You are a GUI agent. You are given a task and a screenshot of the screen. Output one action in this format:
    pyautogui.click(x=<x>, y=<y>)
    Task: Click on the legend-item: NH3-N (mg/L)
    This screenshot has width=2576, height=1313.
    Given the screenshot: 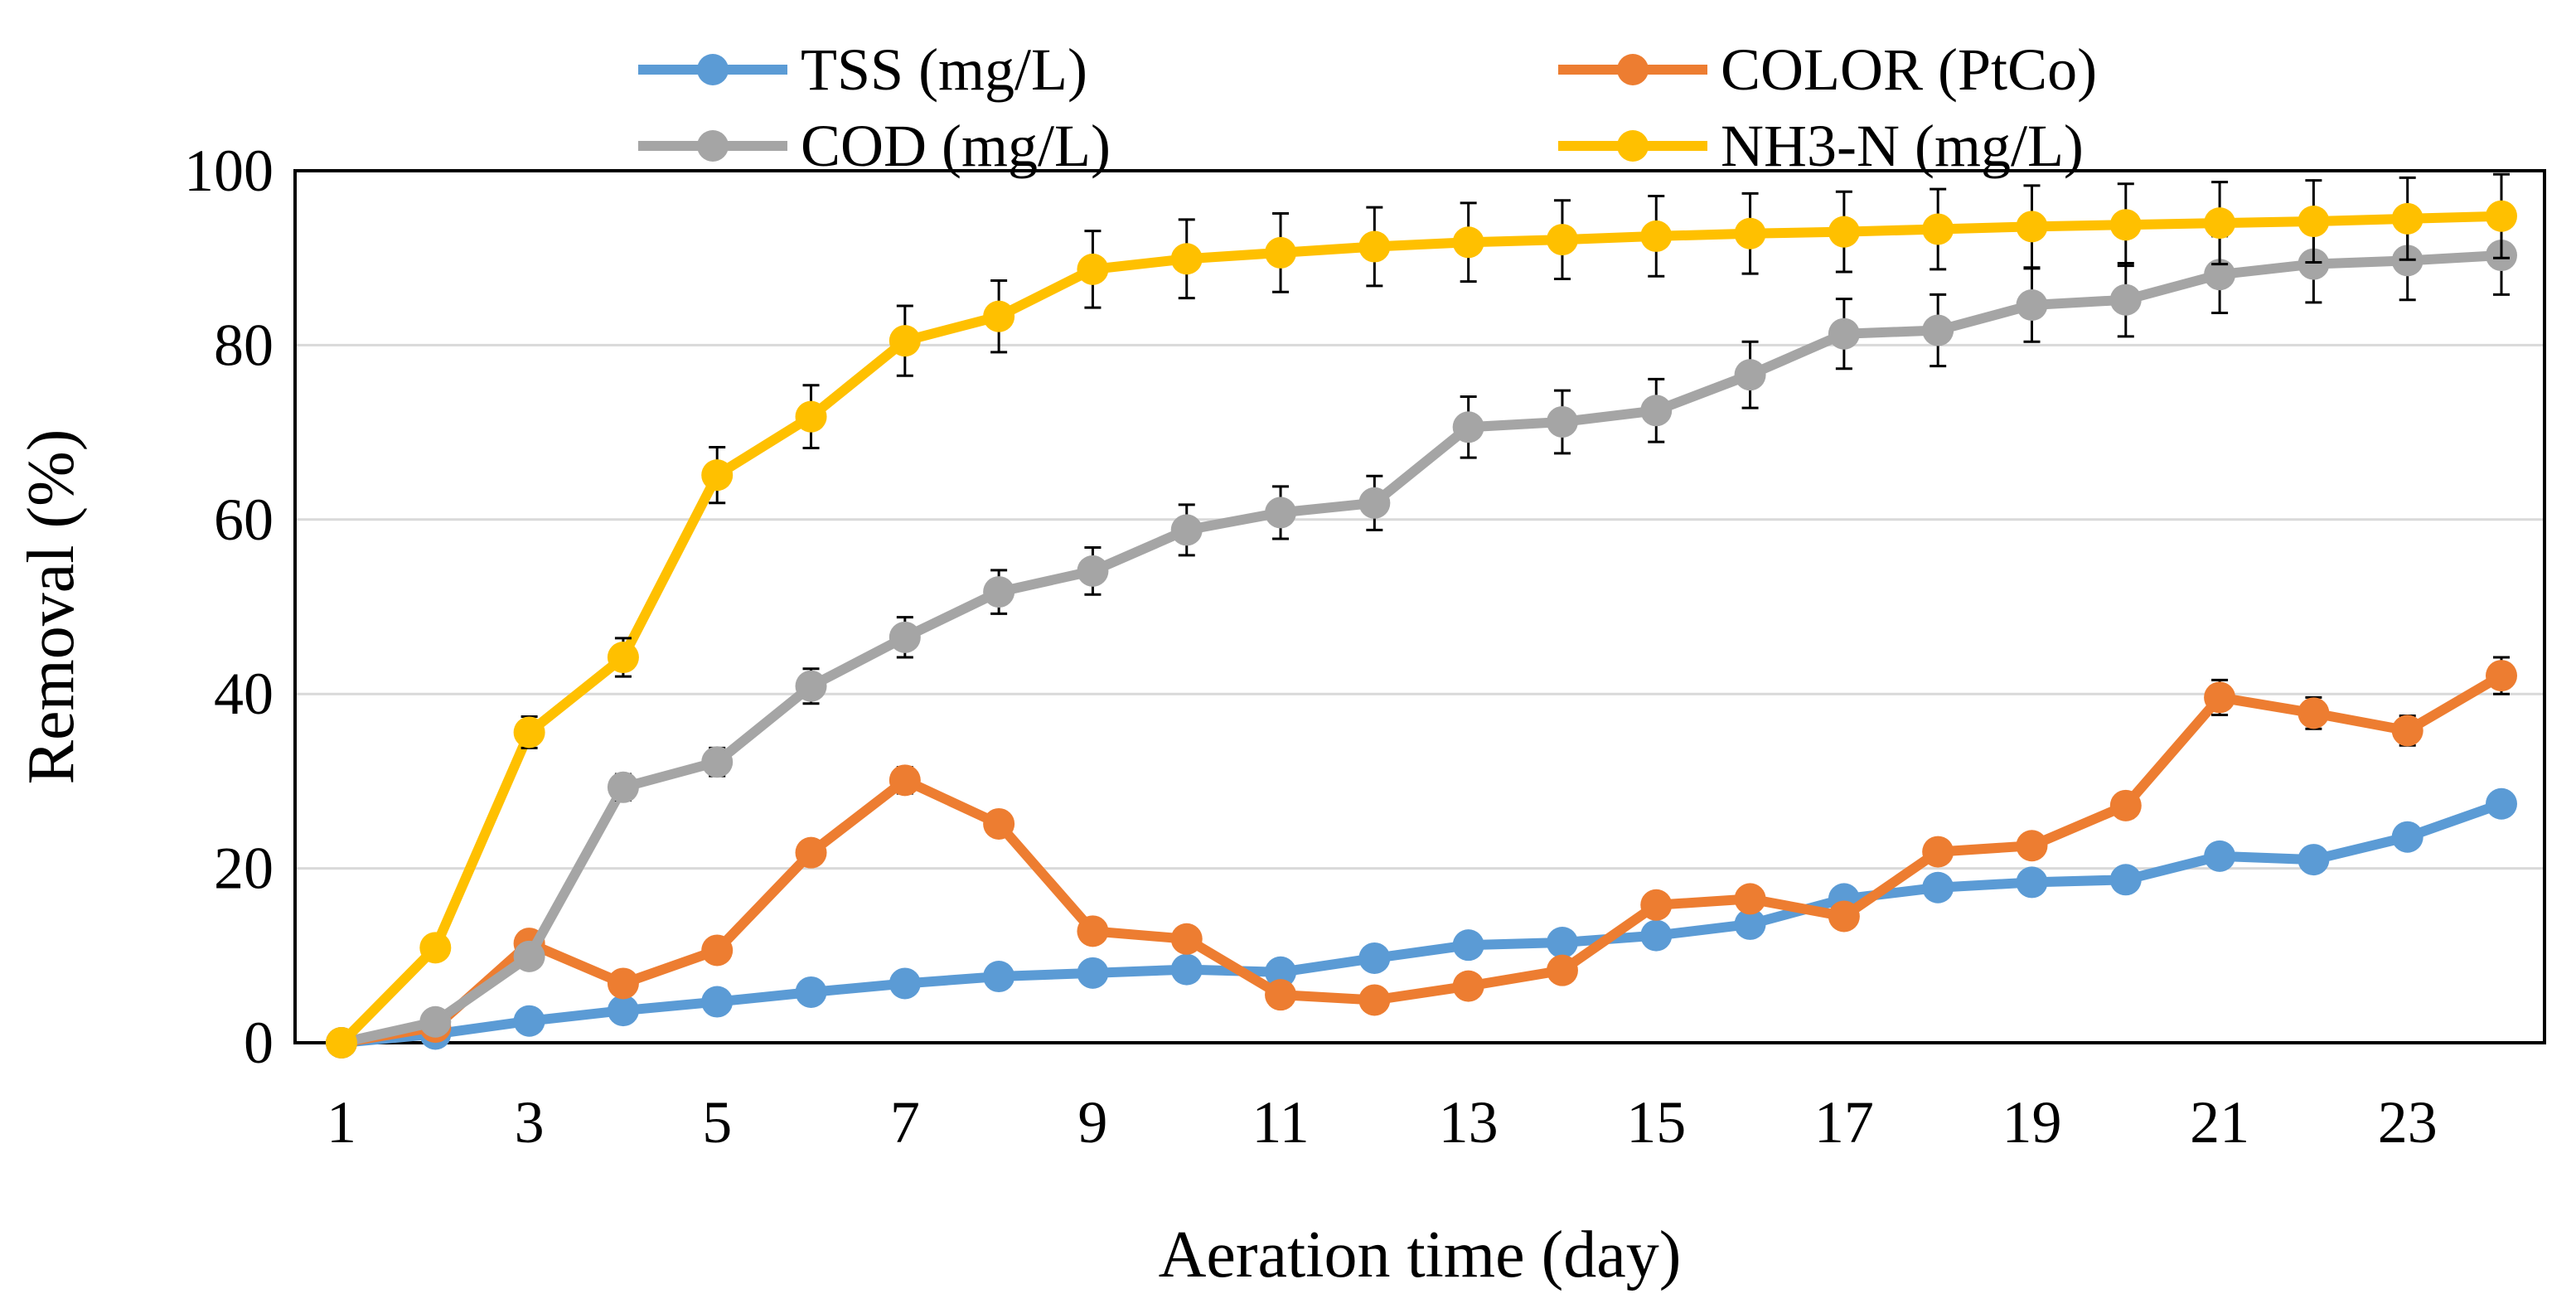 What is the action you would take?
    pyautogui.click(x=1821, y=146)
    